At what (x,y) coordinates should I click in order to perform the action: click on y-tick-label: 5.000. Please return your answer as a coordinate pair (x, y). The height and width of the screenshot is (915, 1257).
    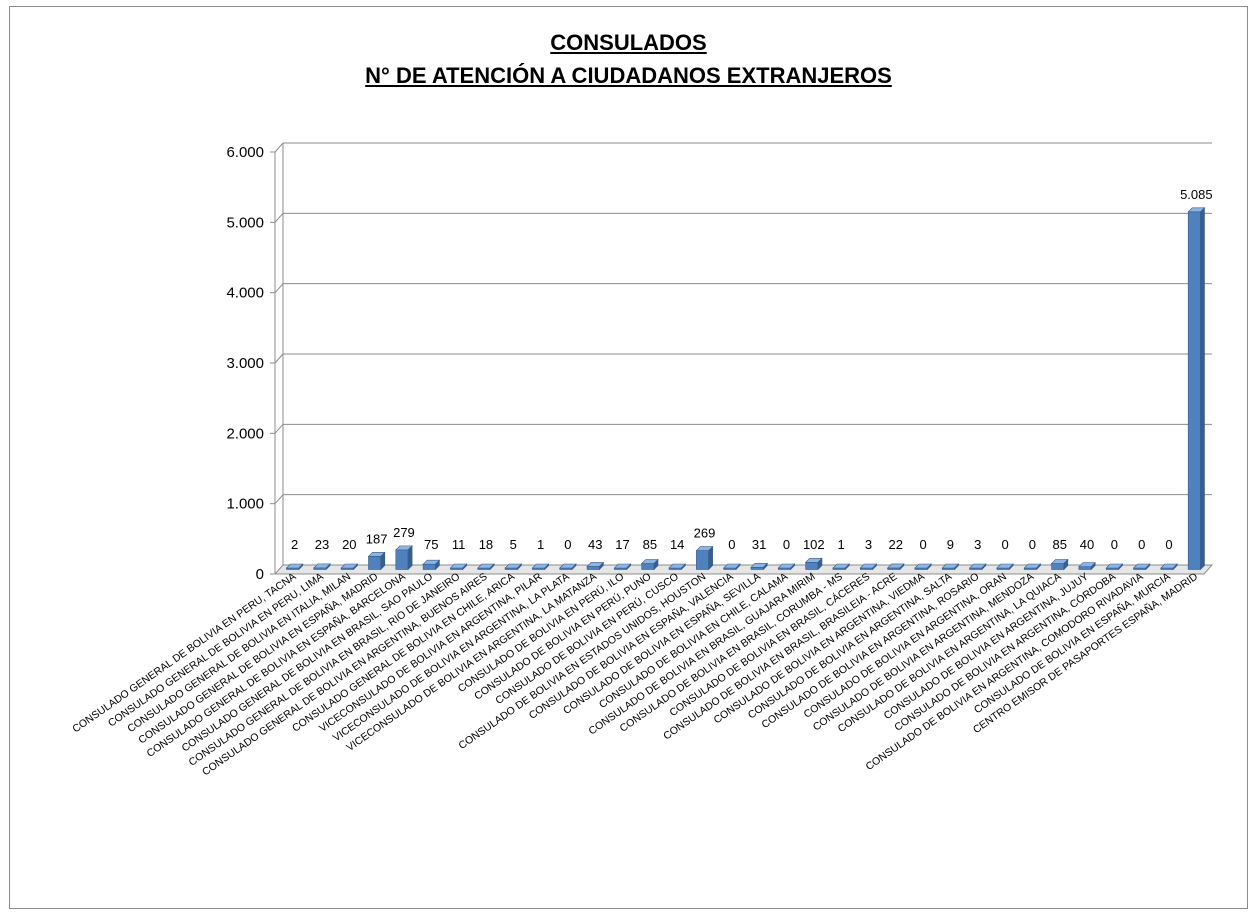
    Looking at the image, I should click on (245, 222).